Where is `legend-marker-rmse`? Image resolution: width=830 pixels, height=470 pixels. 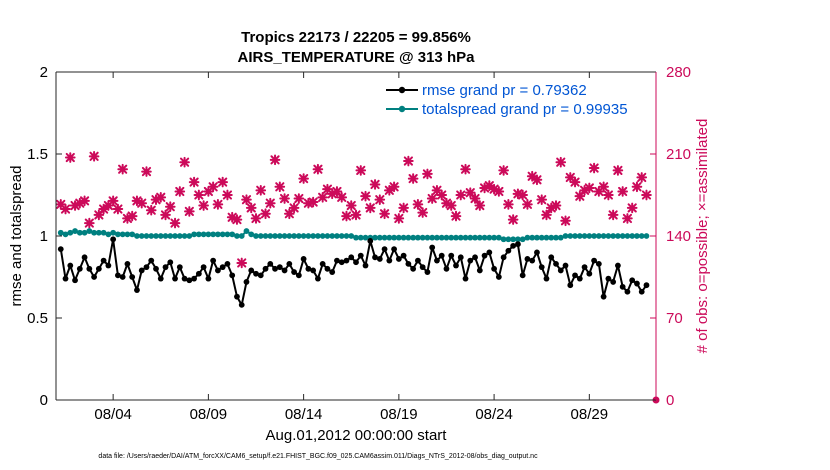
legend-marker-rmse is located at coordinates (402, 90).